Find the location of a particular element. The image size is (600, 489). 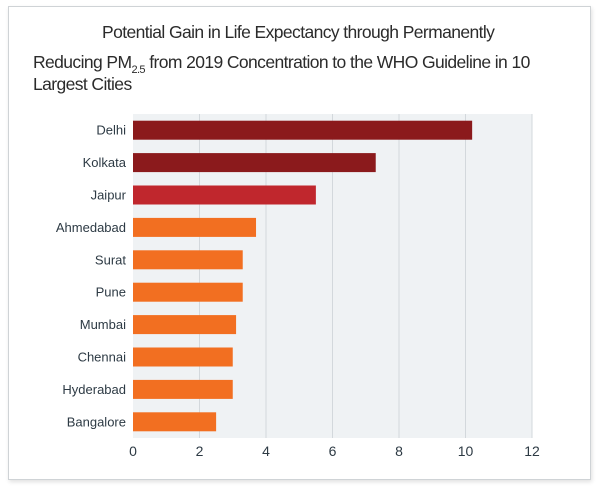

bar-kolkata is located at coordinates (254, 163).